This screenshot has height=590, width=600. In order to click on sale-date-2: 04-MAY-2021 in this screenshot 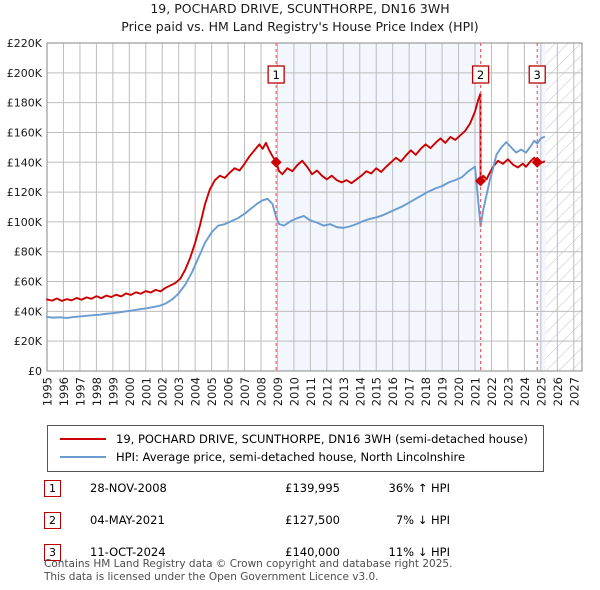, I will do `click(127, 520)`.